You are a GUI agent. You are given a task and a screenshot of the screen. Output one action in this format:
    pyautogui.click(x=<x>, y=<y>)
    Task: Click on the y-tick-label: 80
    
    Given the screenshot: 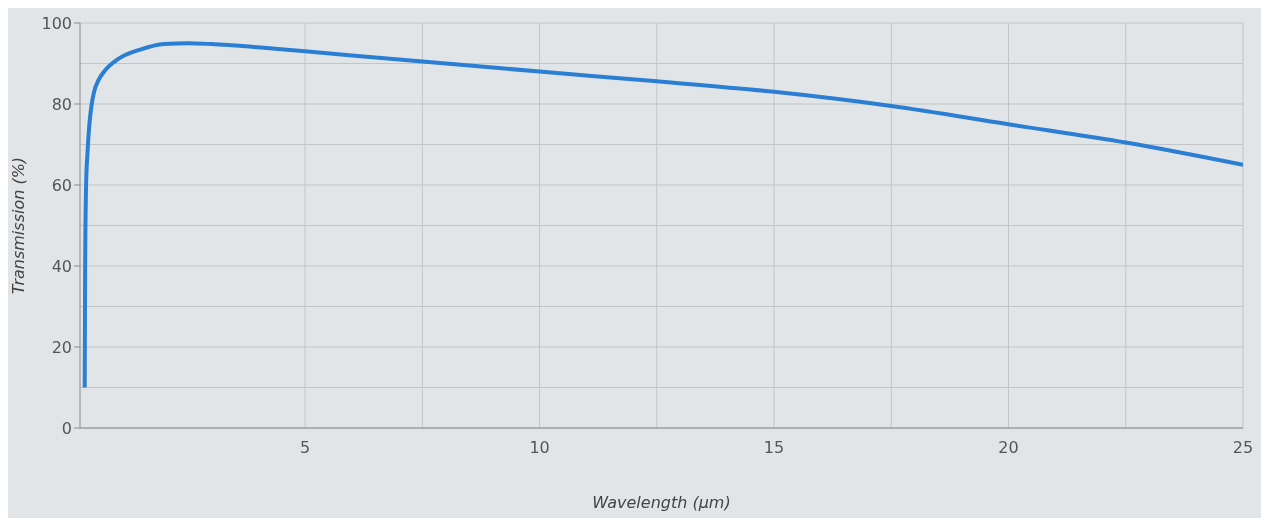 What is the action you would take?
    pyautogui.click(x=61, y=104)
    